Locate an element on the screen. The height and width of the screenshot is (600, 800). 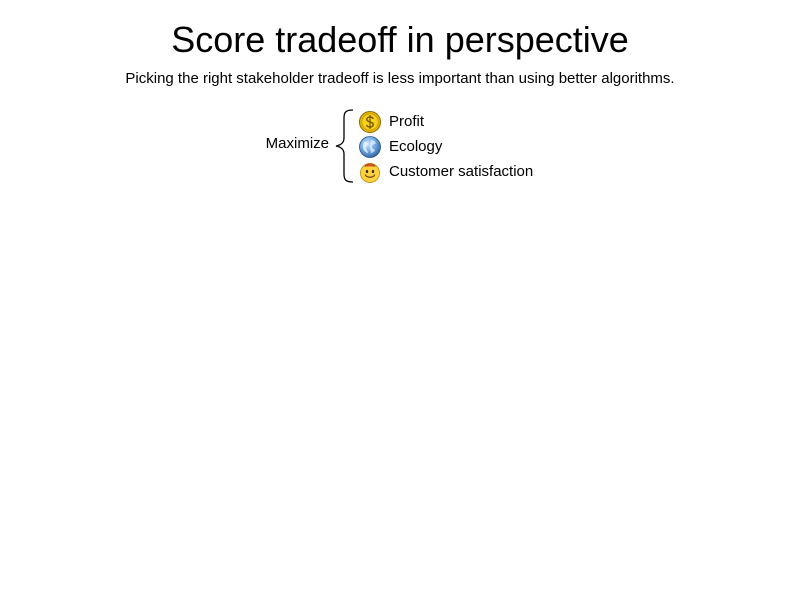
objective-label-profit: Profit is located at coordinates (407, 121).